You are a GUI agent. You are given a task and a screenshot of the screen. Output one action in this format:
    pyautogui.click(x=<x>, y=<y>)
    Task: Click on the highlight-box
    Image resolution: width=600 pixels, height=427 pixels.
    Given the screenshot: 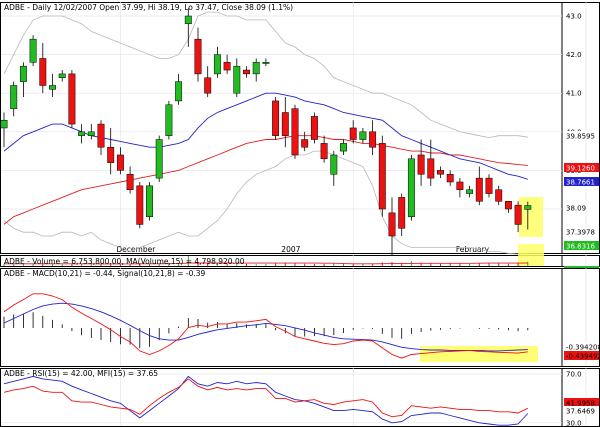 What is the action you would take?
    pyautogui.click(x=531, y=217)
    